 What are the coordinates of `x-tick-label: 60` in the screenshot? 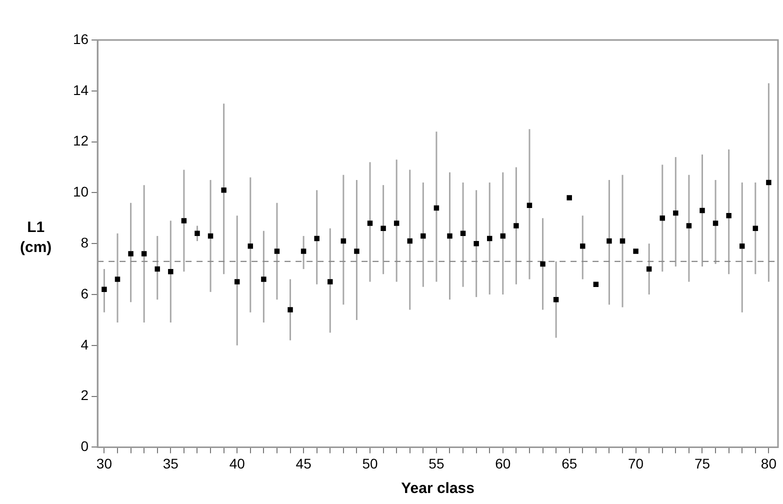 It's located at (503, 463).